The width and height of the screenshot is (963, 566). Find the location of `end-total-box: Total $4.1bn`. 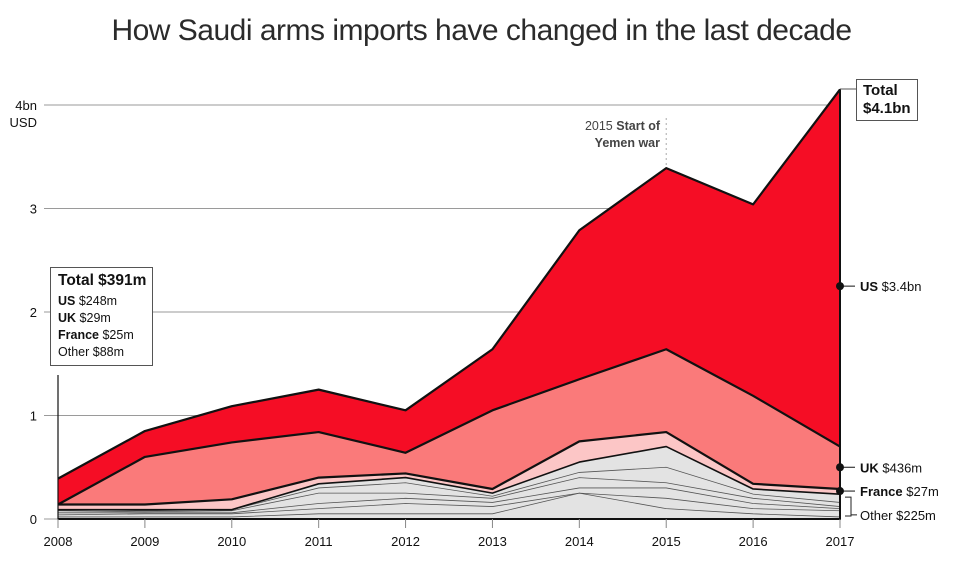

end-total-box: Total $4.1bn is located at coordinates (887, 100).